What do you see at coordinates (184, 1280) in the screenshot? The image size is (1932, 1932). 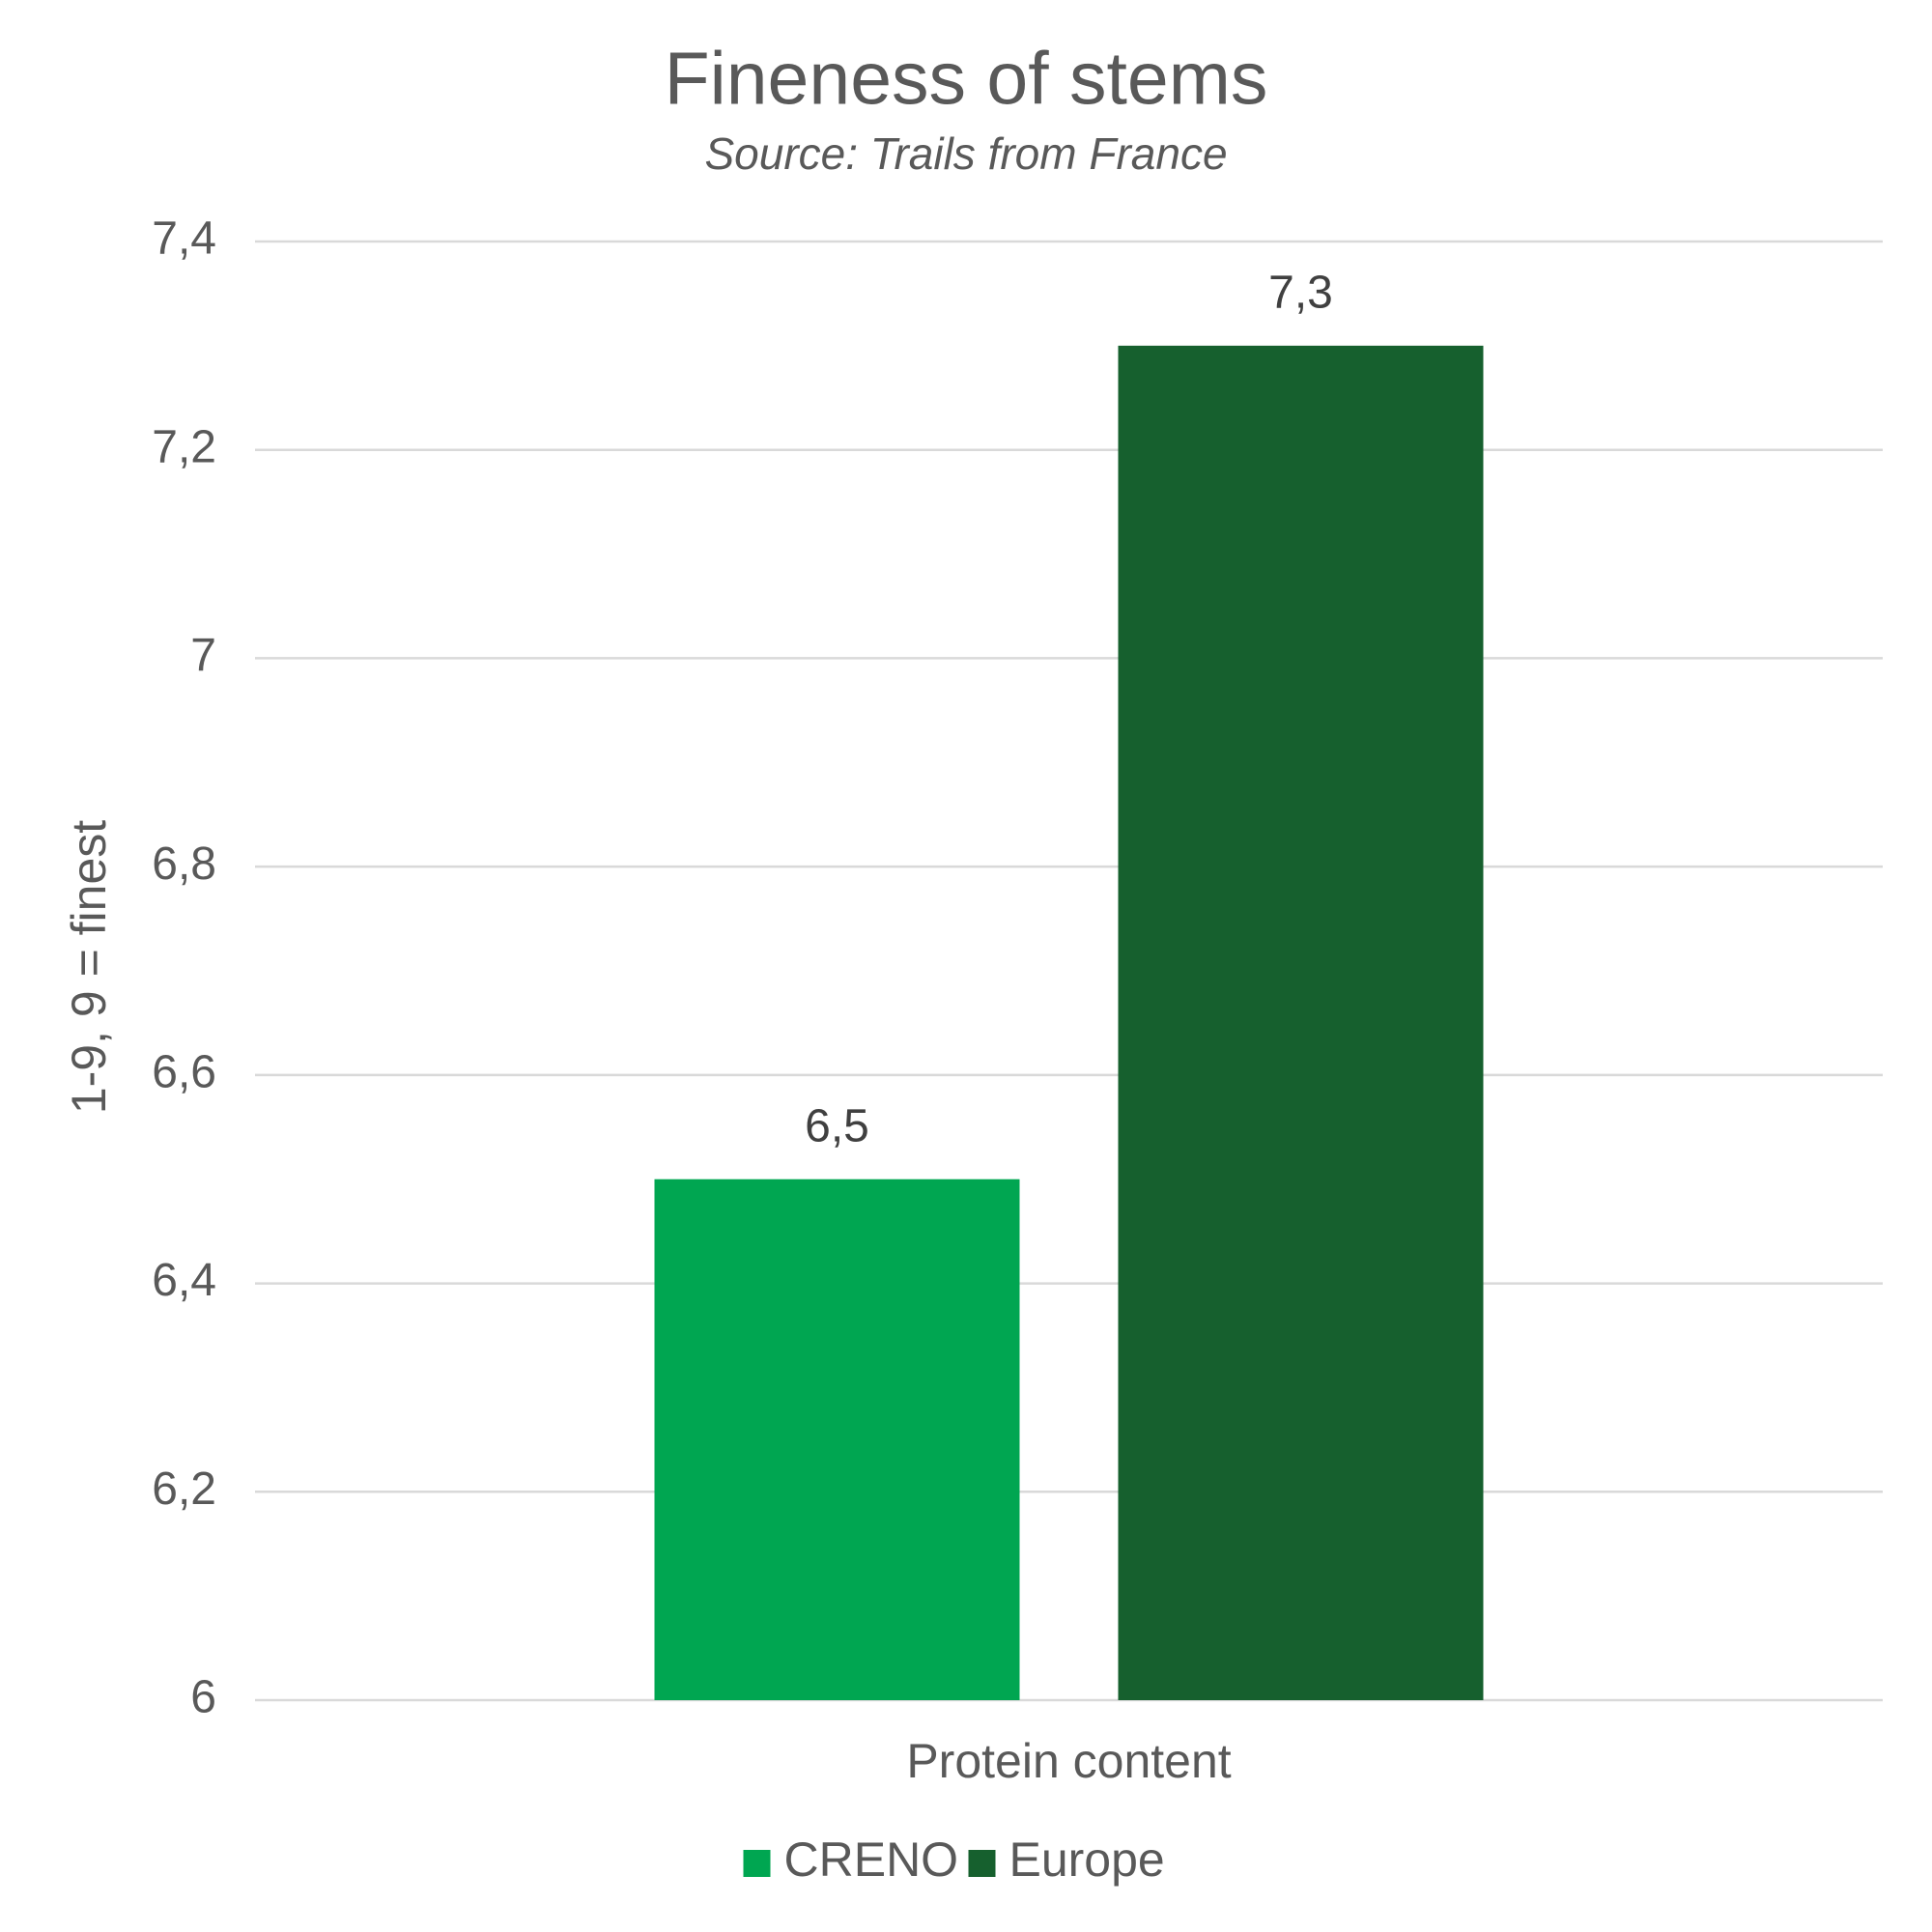 I see `y-tick-label: 6,4` at bounding box center [184, 1280].